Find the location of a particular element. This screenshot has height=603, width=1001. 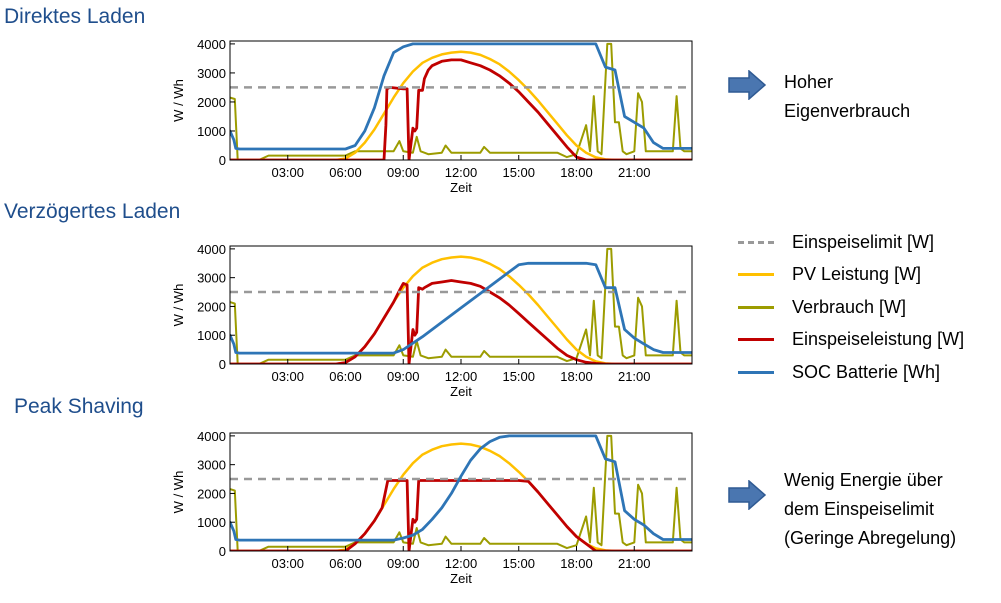

legend-item-pv: PV Leistung [W] is located at coordinates (869, 275).